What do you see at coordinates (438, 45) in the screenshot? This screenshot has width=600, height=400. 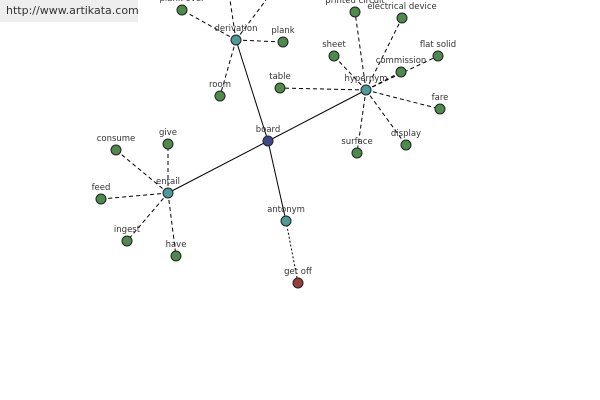 I see `node-label: flat solid` at bounding box center [438, 45].